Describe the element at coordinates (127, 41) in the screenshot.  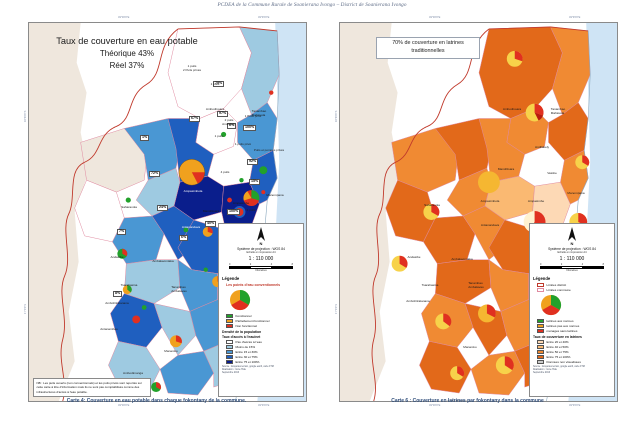
I see `headline-line-1: Taux de couverture en eau potable` at that location.